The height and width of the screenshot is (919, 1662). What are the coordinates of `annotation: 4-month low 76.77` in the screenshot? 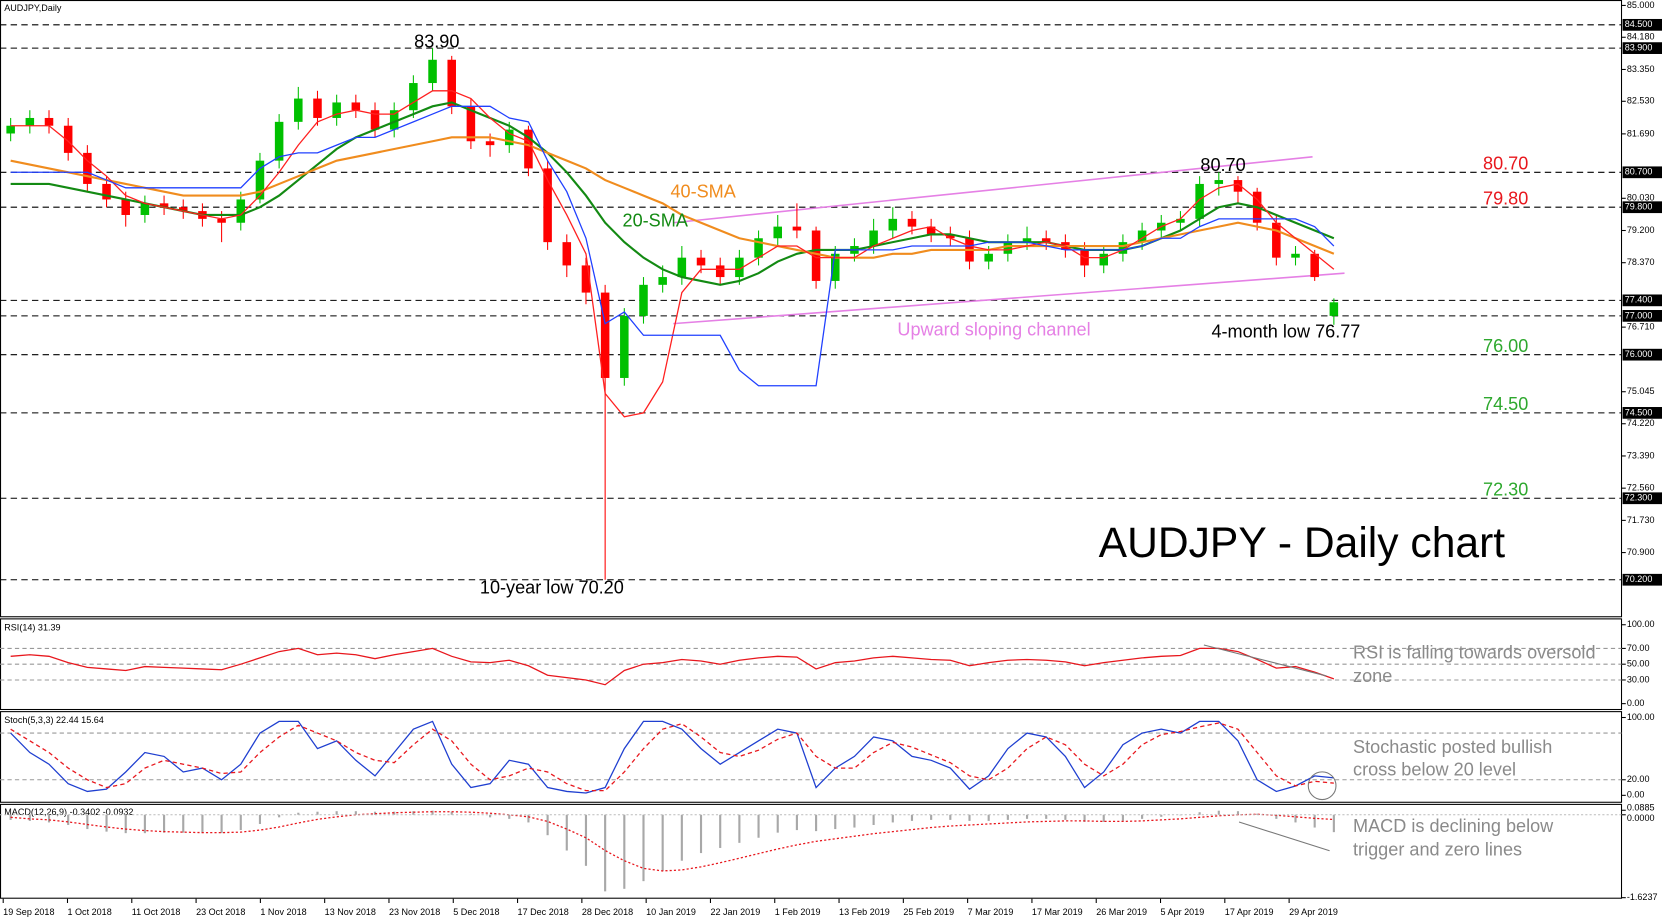 It's located at (1285, 331).